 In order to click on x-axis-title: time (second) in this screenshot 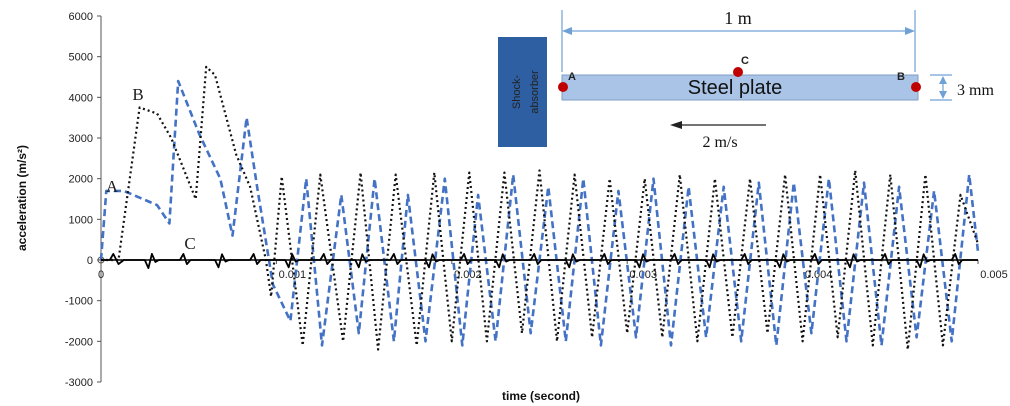, I will do `click(541, 396)`.